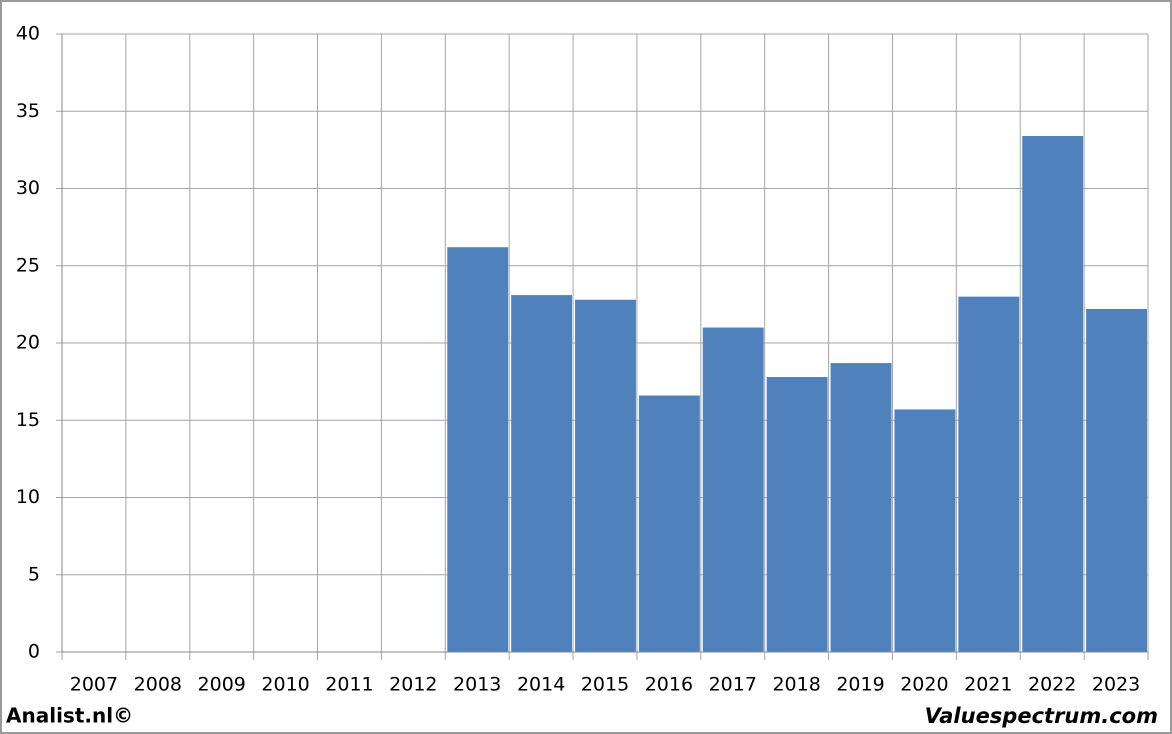 This screenshot has height=734, width=1172. What do you see at coordinates (796, 685) in the screenshot?
I see `x-tick-label: 2018` at bounding box center [796, 685].